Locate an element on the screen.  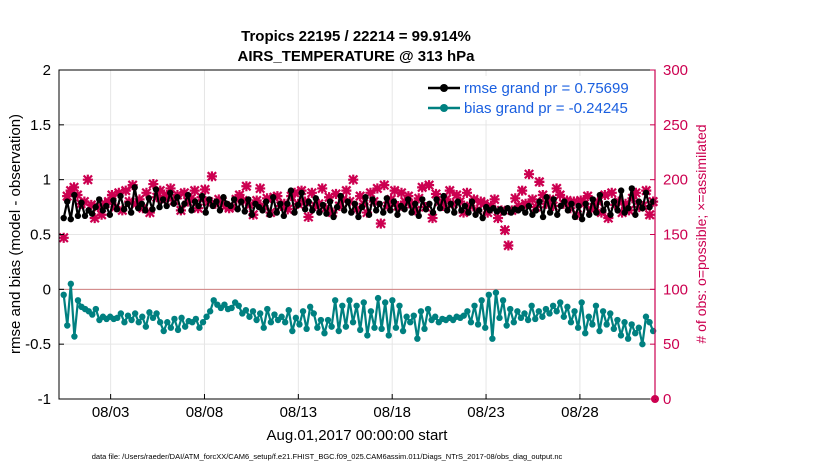
right-axis-ticks: 0 50 100 150 200 250 300 is located at coordinates (669, 235).